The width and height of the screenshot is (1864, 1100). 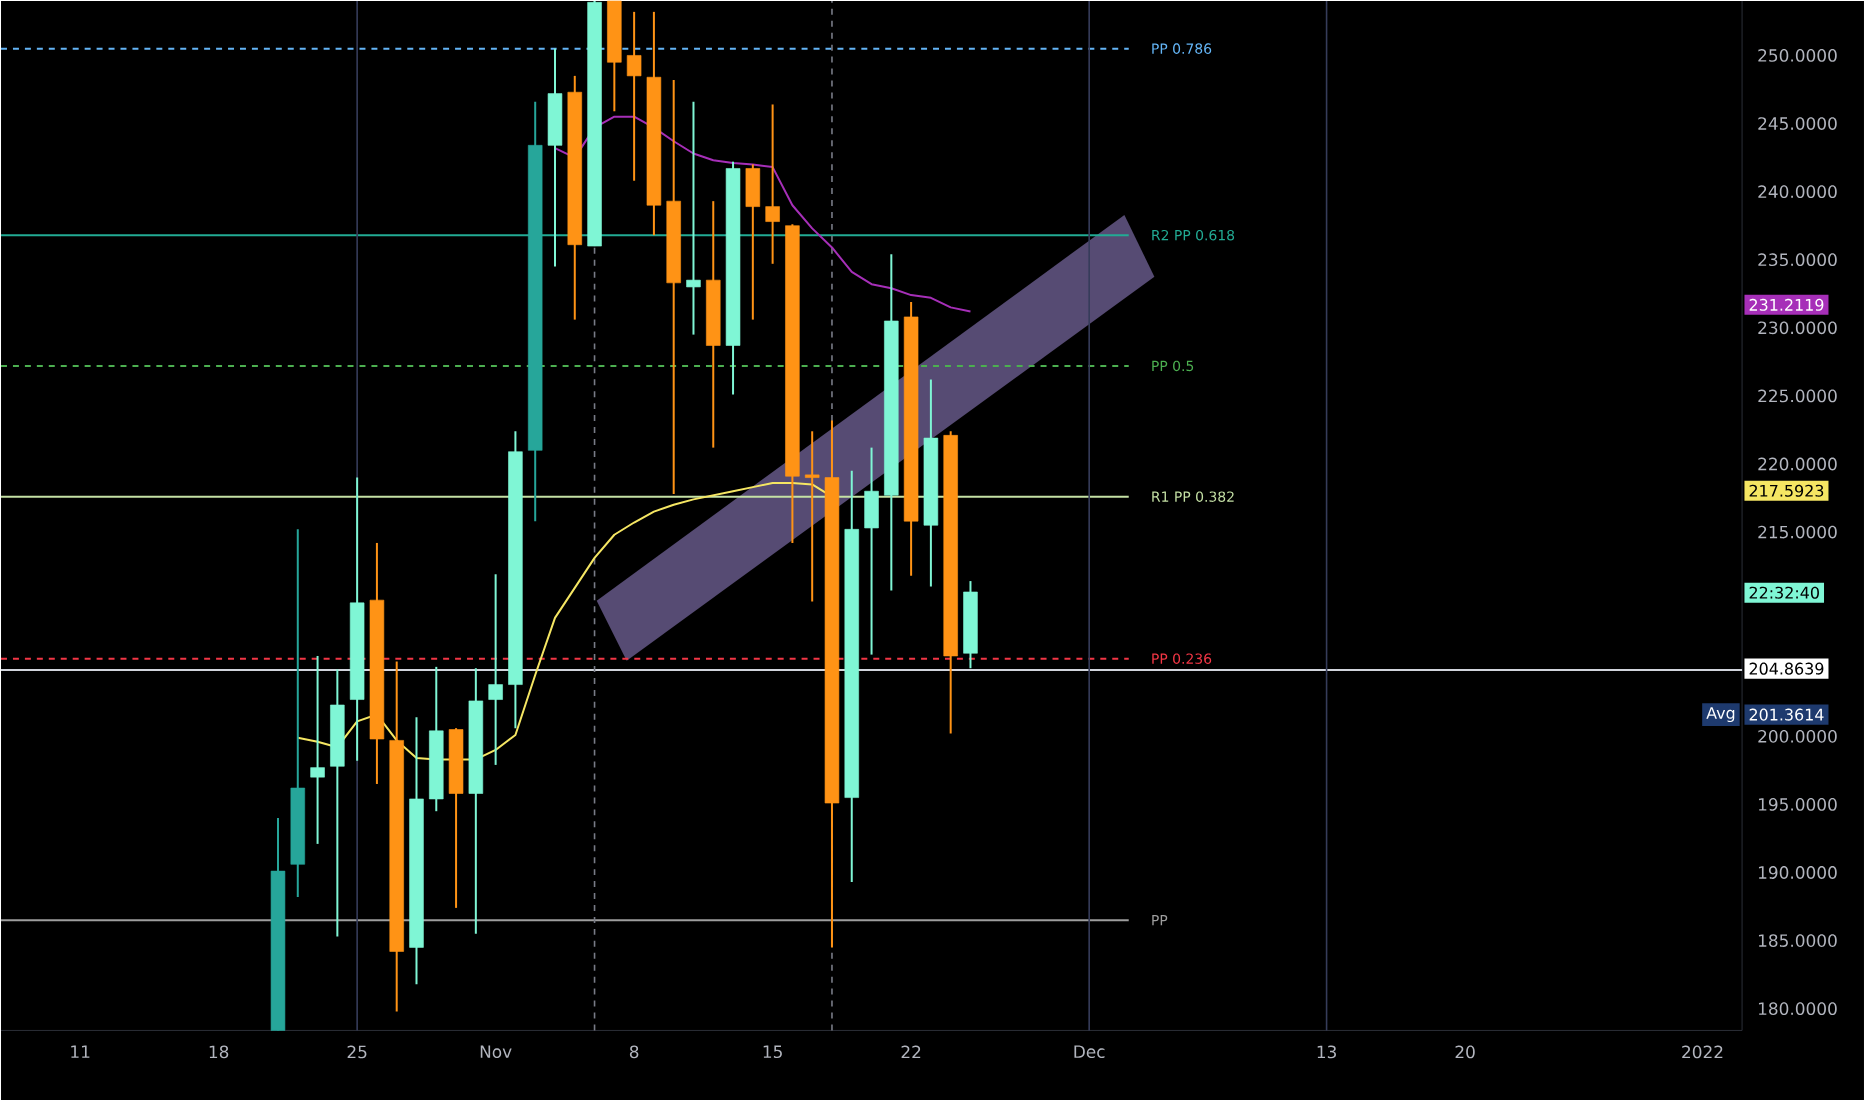 What do you see at coordinates (1797, 872) in the screenshot?
I see `y-tick-label: 190.0000` at bounding box center [1797, 872].